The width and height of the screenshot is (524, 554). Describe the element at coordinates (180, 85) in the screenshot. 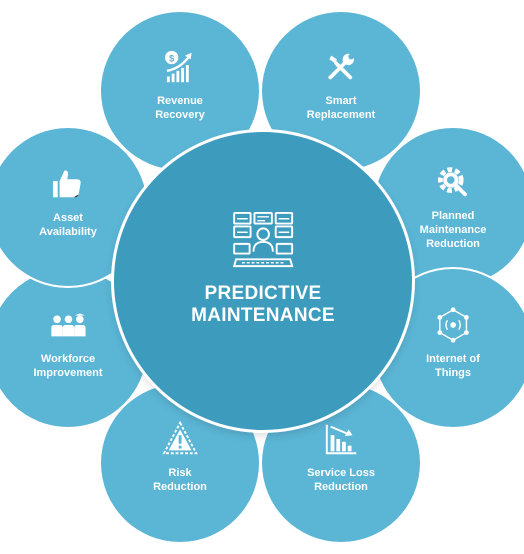

I see `node-revenue-recovery: $ Revenue Recovery` at that location.